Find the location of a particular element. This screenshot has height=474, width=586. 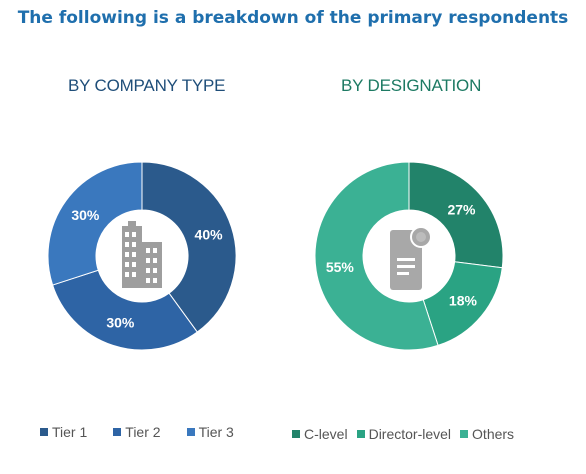

data-label-tier-1: 40% is located at coordinates (209, 234).